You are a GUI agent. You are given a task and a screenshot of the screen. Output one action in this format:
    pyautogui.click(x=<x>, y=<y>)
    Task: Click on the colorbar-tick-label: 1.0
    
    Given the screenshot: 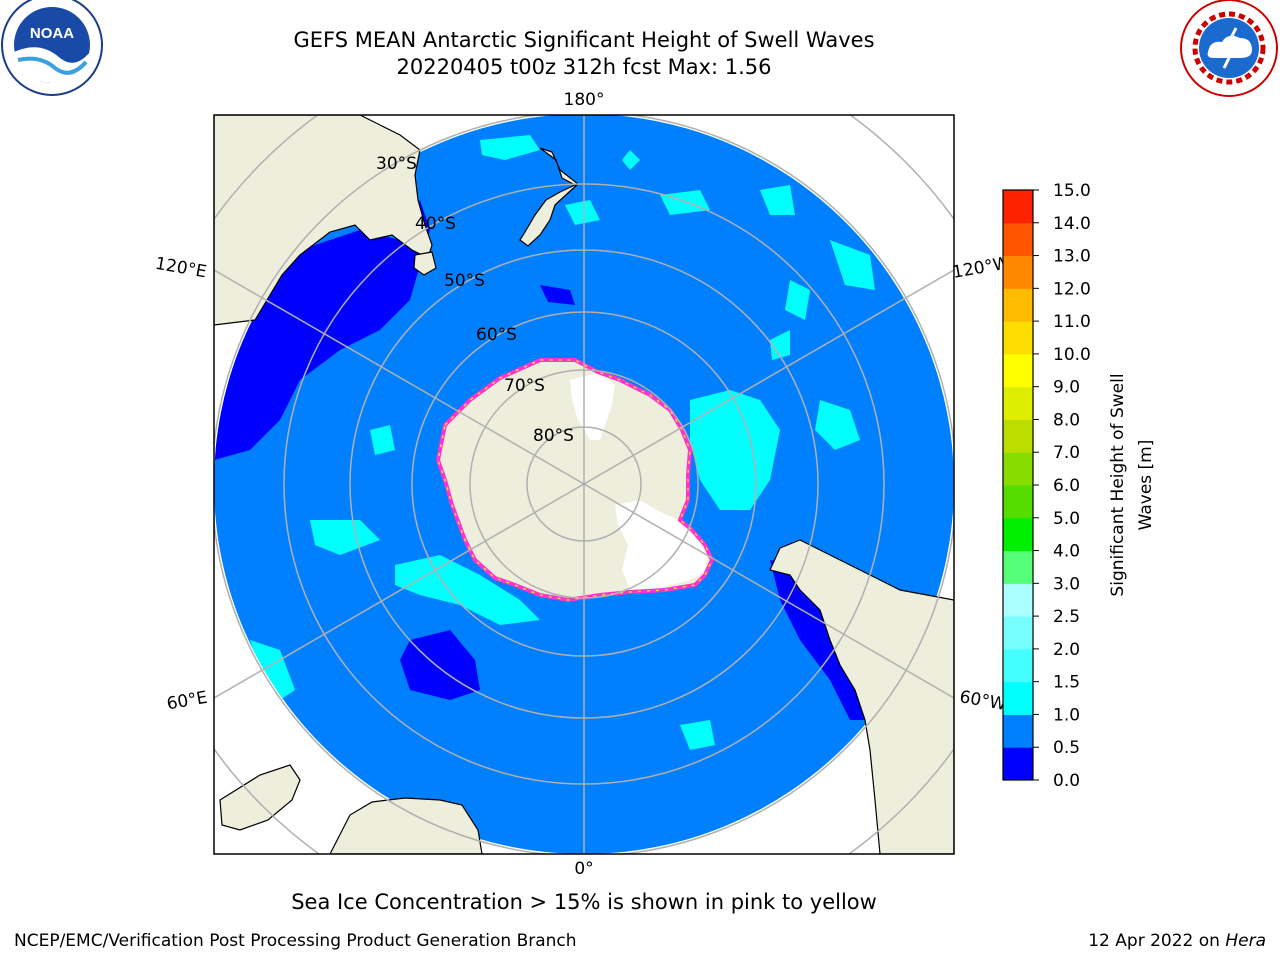 What is the action you would take?
    pyautogui.click(x=1066, y=715)
    